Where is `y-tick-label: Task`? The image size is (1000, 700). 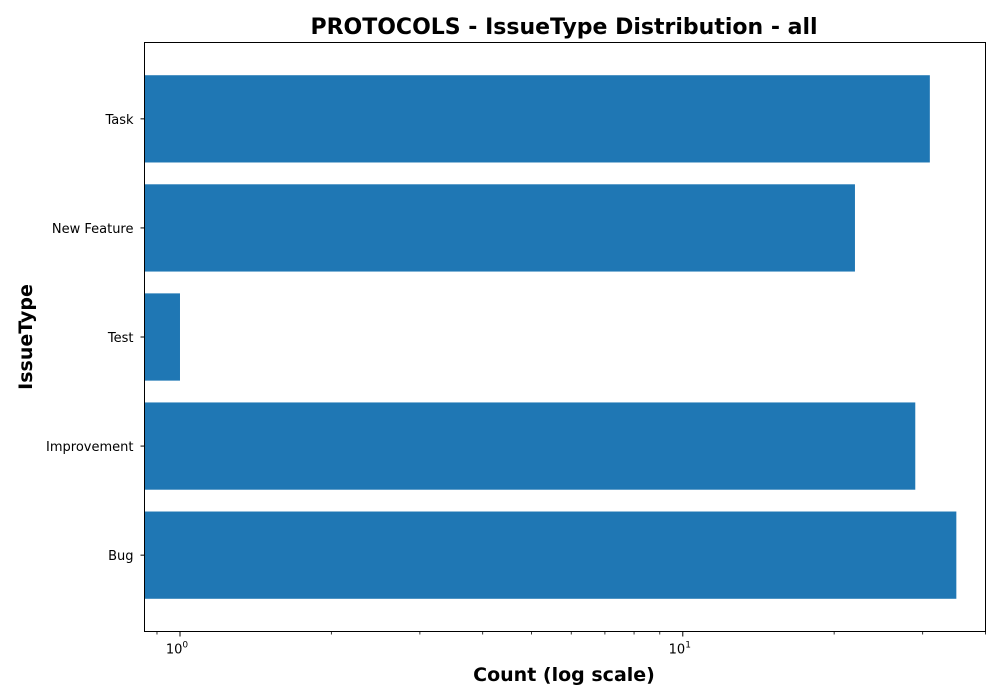
y-tick-label: Task is located at coordinates (119, 120).